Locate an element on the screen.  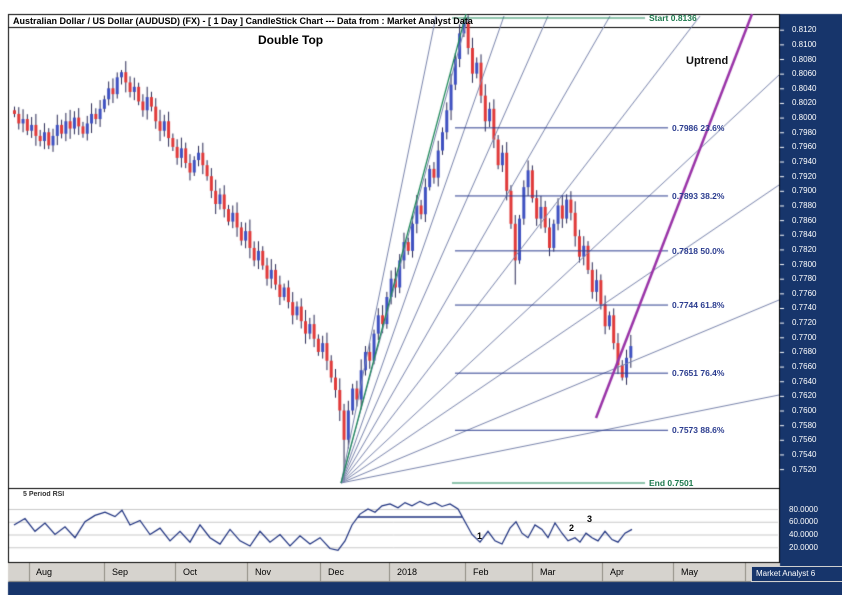
rsi-count-annotation: 1 is located at coordinates (480, 536).